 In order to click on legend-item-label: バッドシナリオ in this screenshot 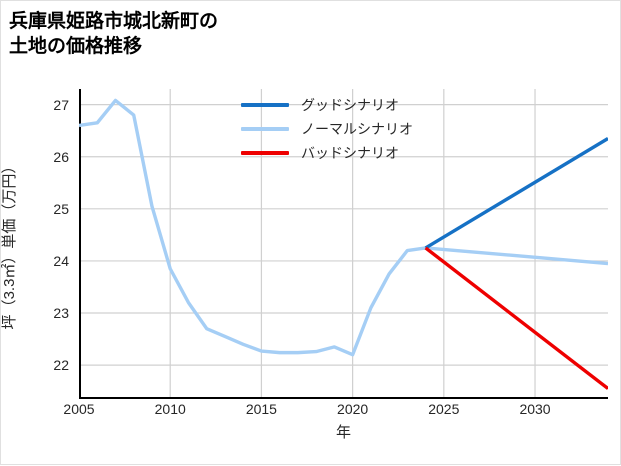, I will do `click(350, 153)`.